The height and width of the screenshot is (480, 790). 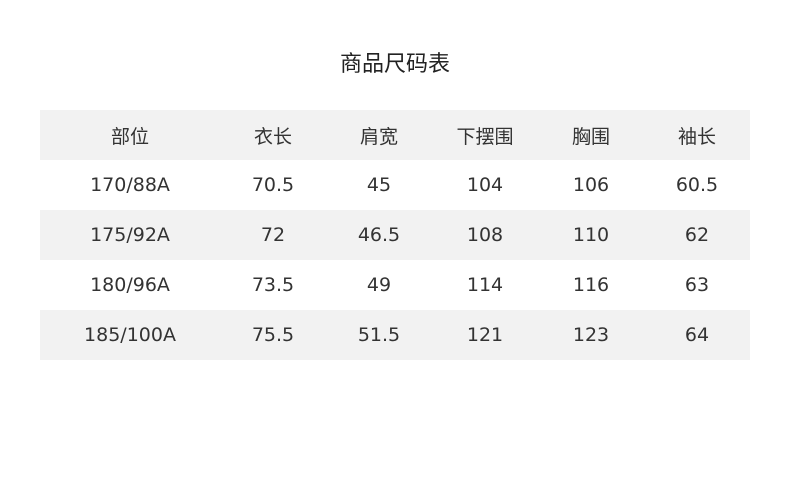 I want to click on table-cell: 116, so click(x=591, y=285).